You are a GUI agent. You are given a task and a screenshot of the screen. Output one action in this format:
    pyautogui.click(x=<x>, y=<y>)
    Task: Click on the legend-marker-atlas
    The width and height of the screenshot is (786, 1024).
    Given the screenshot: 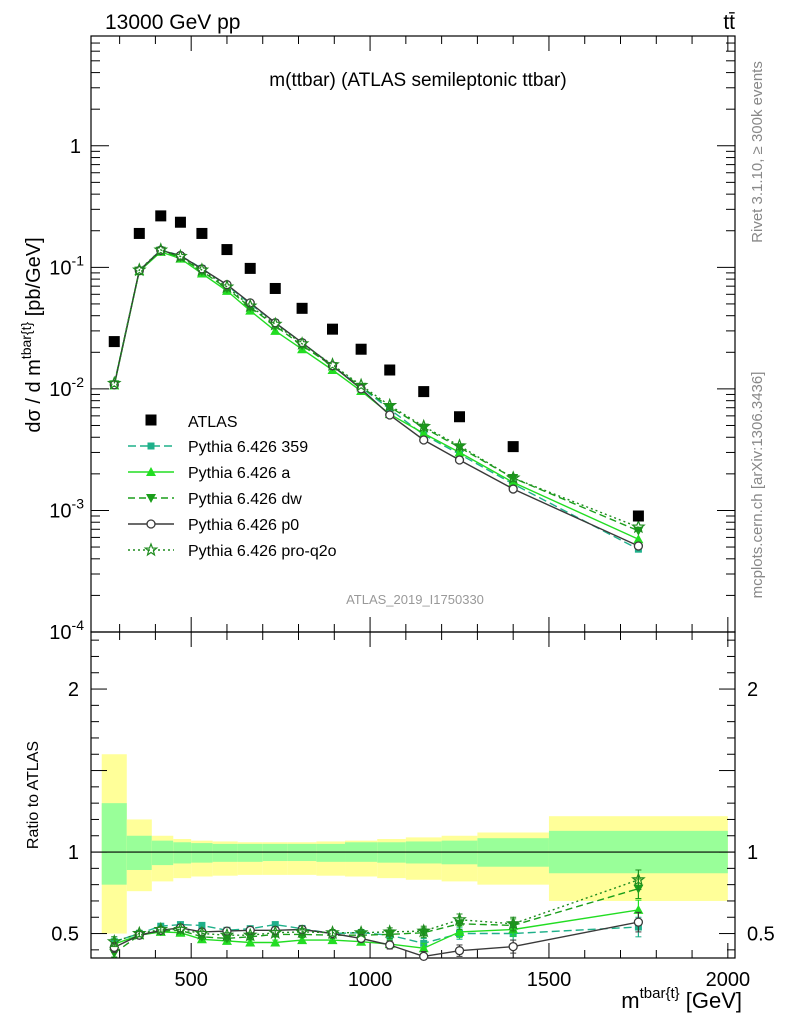 What is the action you would take?
    pyautogui.click(x=151, y=420)
    